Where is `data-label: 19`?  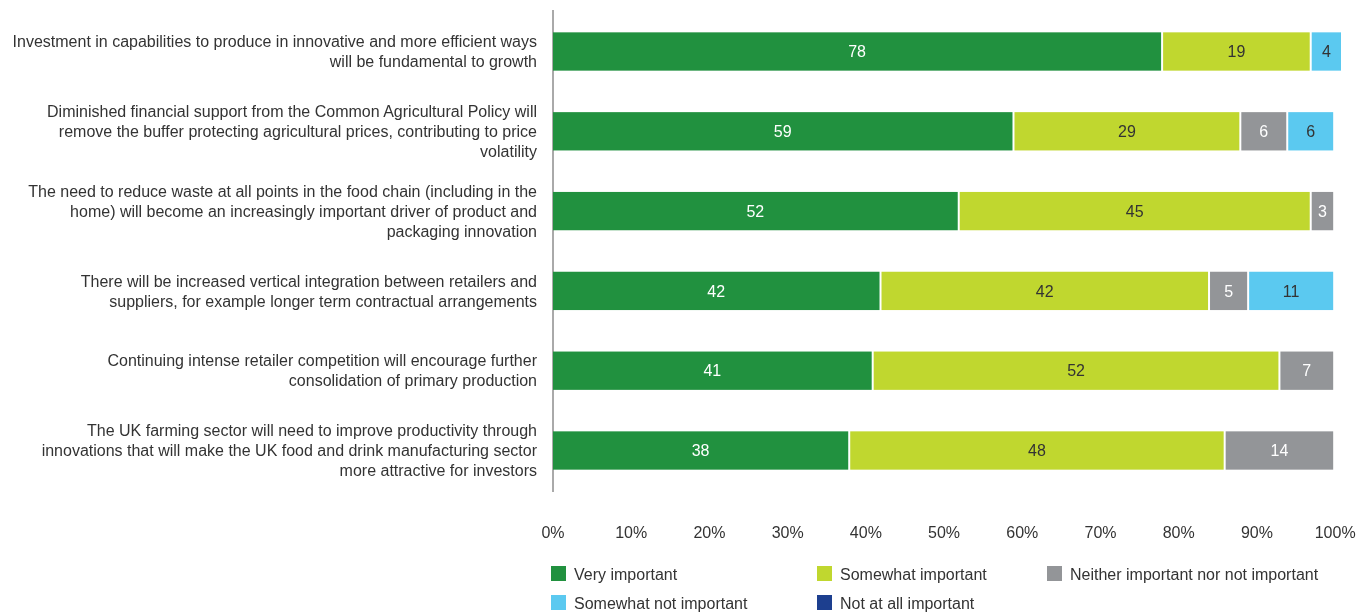
data-label: 19 is located at coordinates (1236, 52).